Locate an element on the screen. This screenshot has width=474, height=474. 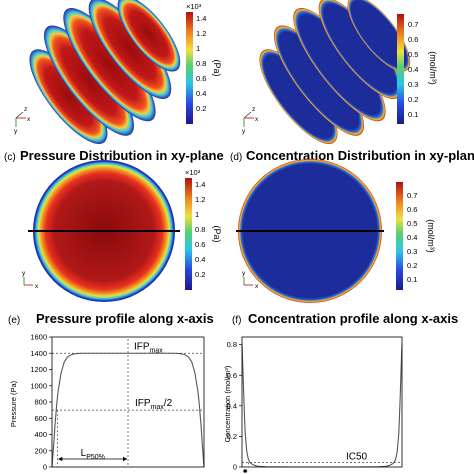
ifp-half-label: IFPmax/2 is located at coordinates (154, 404).